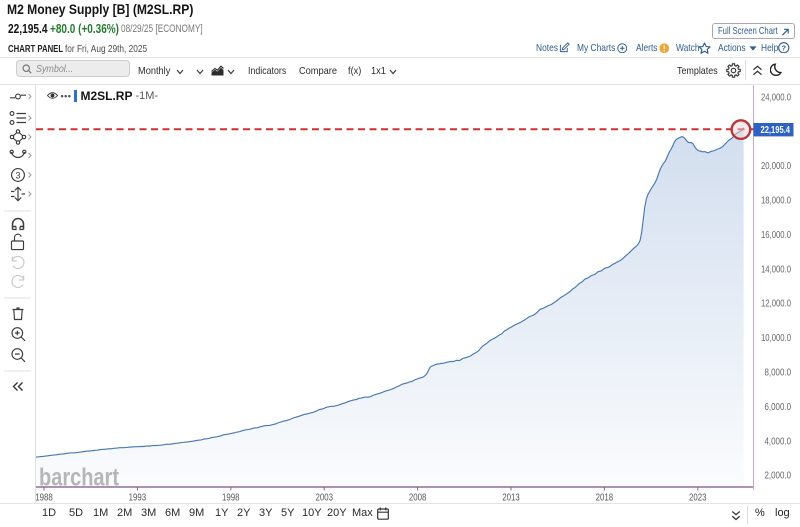  I want to click on svg-text: 3, so click(17, 175).